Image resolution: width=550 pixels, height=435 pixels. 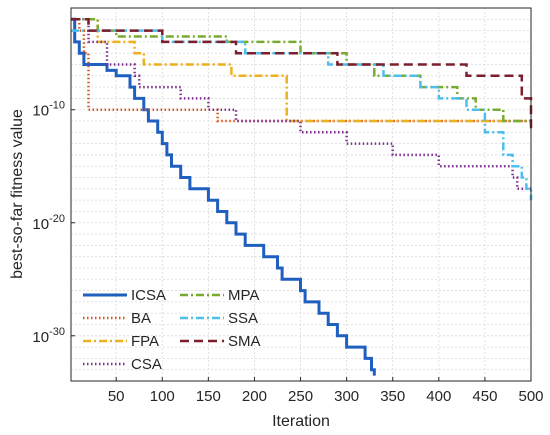 What do you see at coordinates (346, 396) in the screenshot?
I see `x-tick-label: 300` at bounding box center [346, 396].